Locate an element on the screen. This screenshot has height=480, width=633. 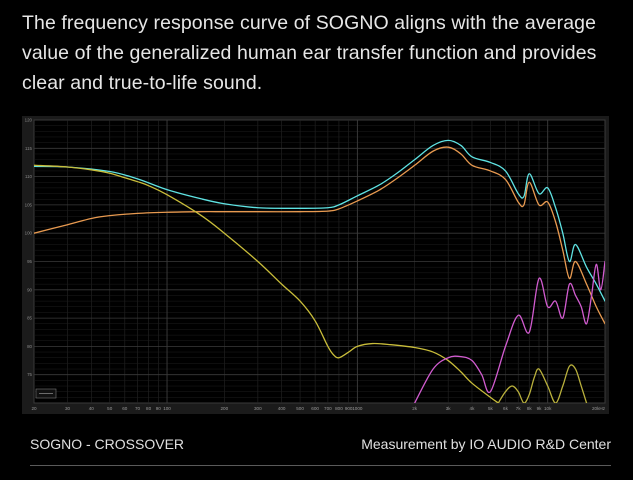
y-tick-label: 115 is located at coordinates (29, 148).